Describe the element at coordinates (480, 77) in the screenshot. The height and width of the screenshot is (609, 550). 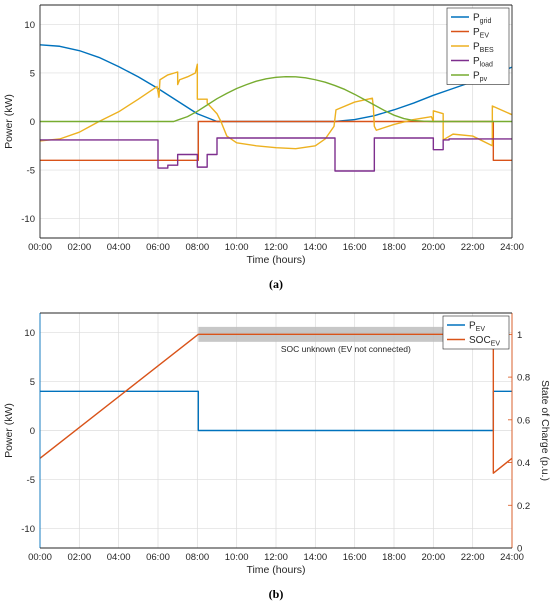
I see `legend-entry: Ppv` at that location.